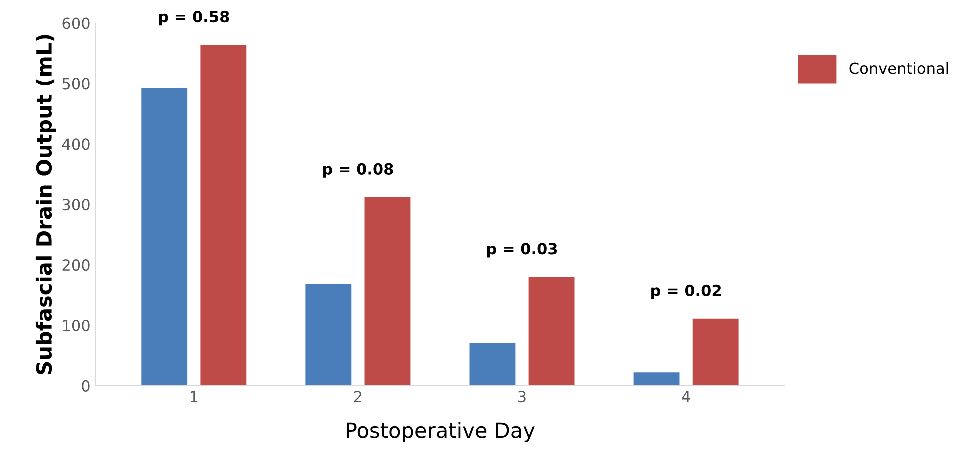 Image resolution: width=957 pixels, height=465 pixels. Describe the element at coordinates (440, 432) in the screenshot. I see `x-axis-title: Postoperative Day` at that location.